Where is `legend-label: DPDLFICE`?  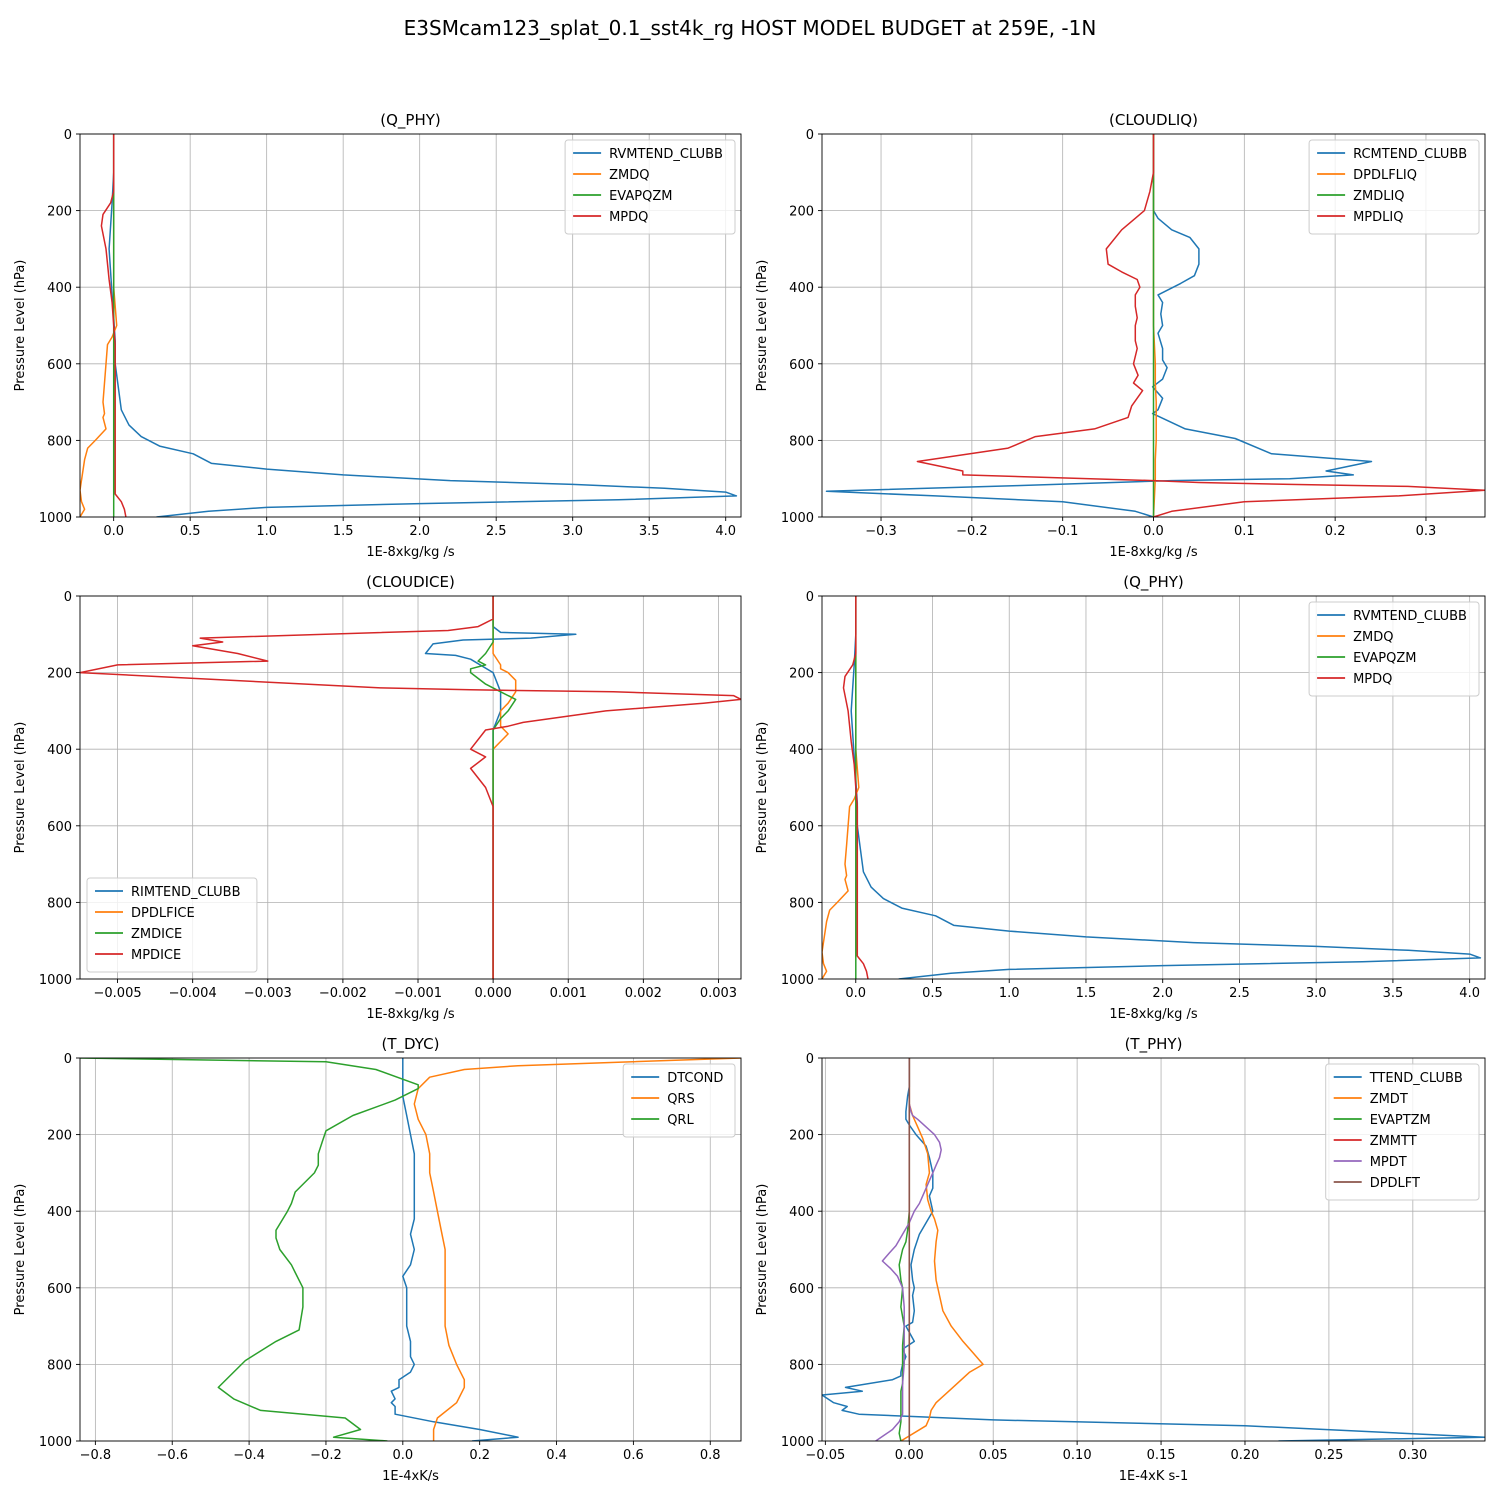
legend-label: DPDLFICE is located at coordinates (163, 913).